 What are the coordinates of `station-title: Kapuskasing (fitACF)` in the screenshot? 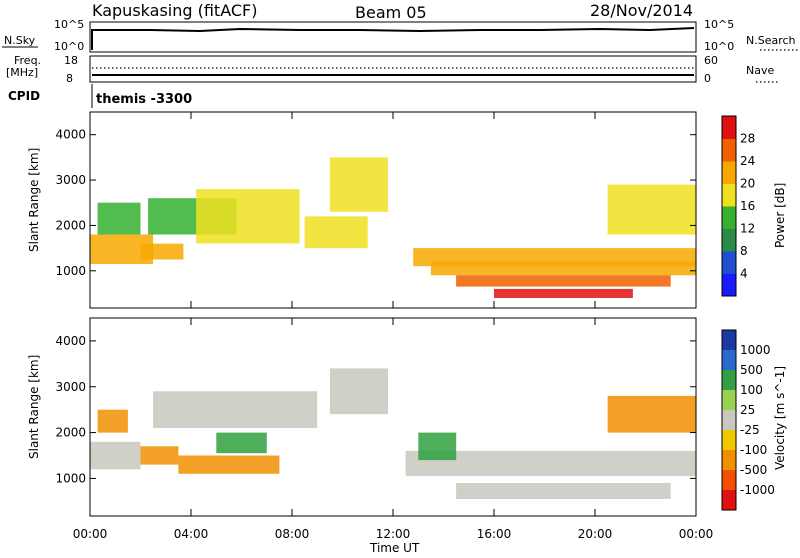 It's located at (174, 10).